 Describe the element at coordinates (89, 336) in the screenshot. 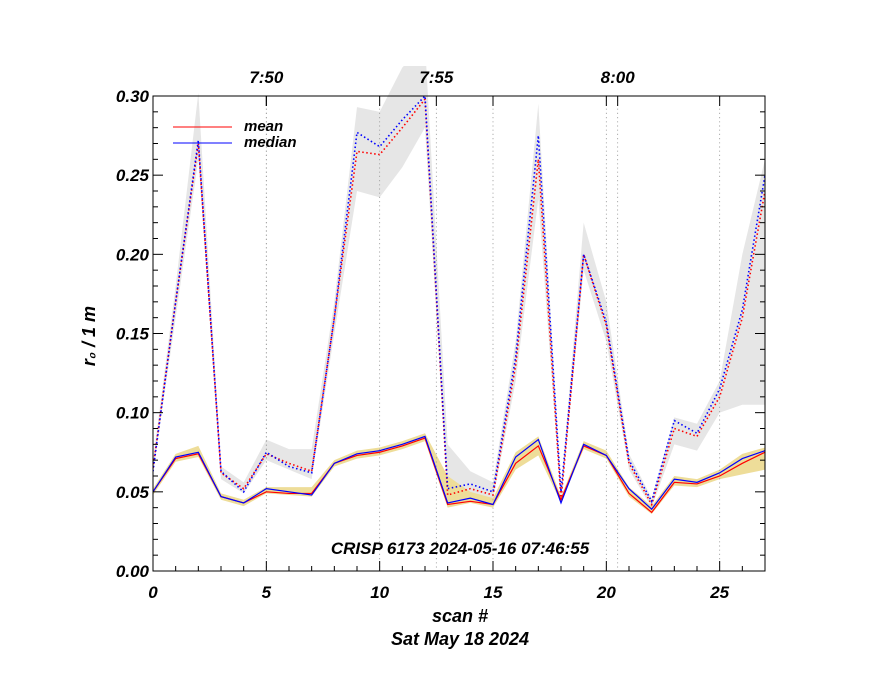

I see `y-axis-title: r₀ / 1 m` at that location.